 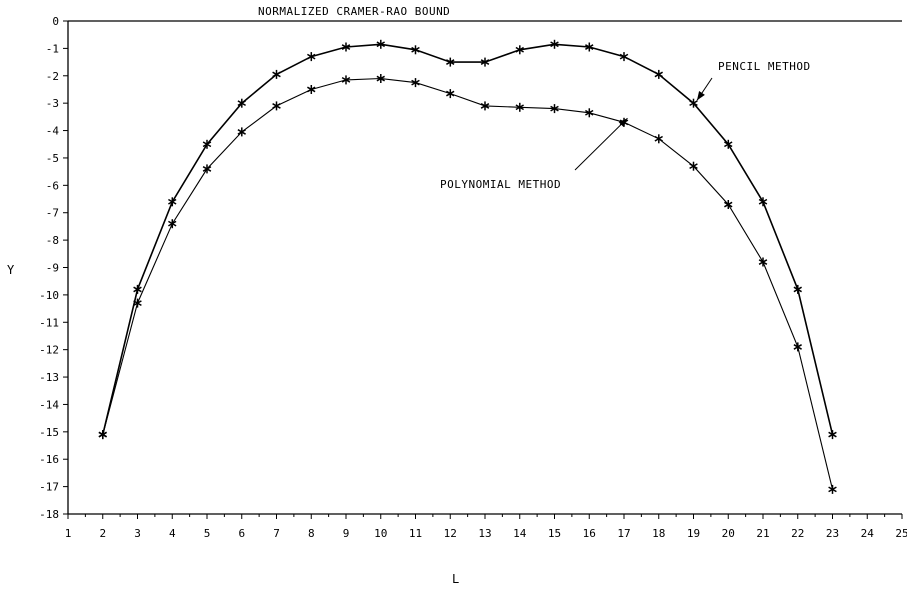 I want to click on x-tick-label: 8, so click(x=311, y=533).